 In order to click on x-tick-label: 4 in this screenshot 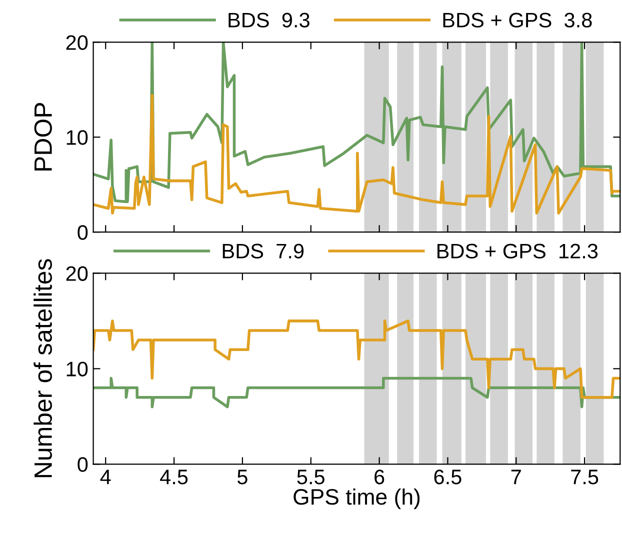, I will do `click(105, 477)`.